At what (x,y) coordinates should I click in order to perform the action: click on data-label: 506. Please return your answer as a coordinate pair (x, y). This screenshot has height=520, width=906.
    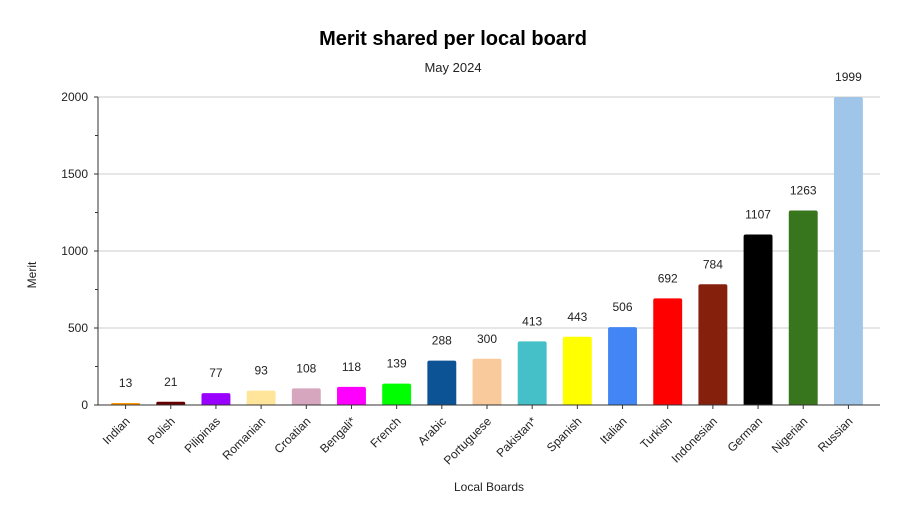
    Looking at the image, I should click on (623, 307).